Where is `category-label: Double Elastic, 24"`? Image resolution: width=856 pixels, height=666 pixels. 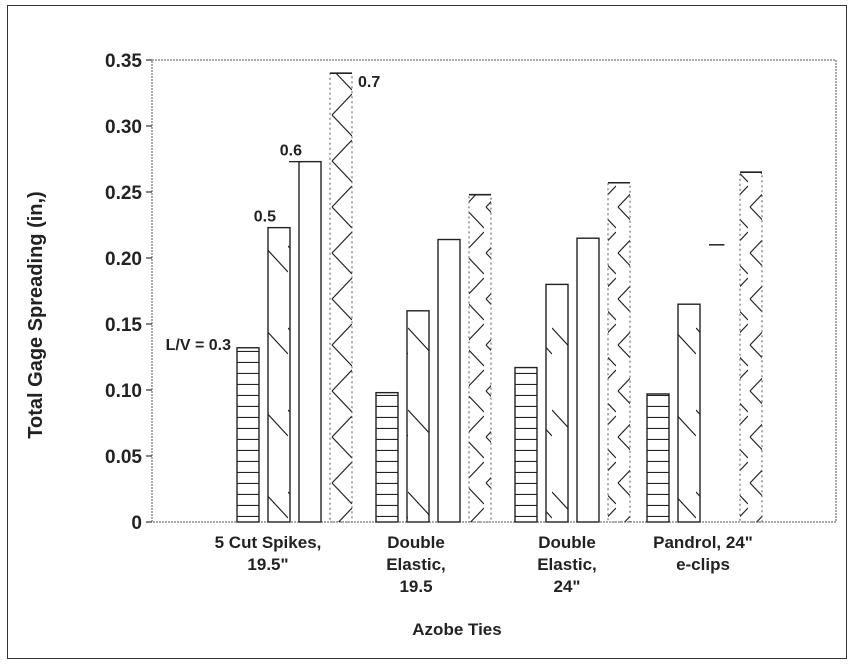 category-label: Double Elastic, 24" is located at coordinates (567, 564).